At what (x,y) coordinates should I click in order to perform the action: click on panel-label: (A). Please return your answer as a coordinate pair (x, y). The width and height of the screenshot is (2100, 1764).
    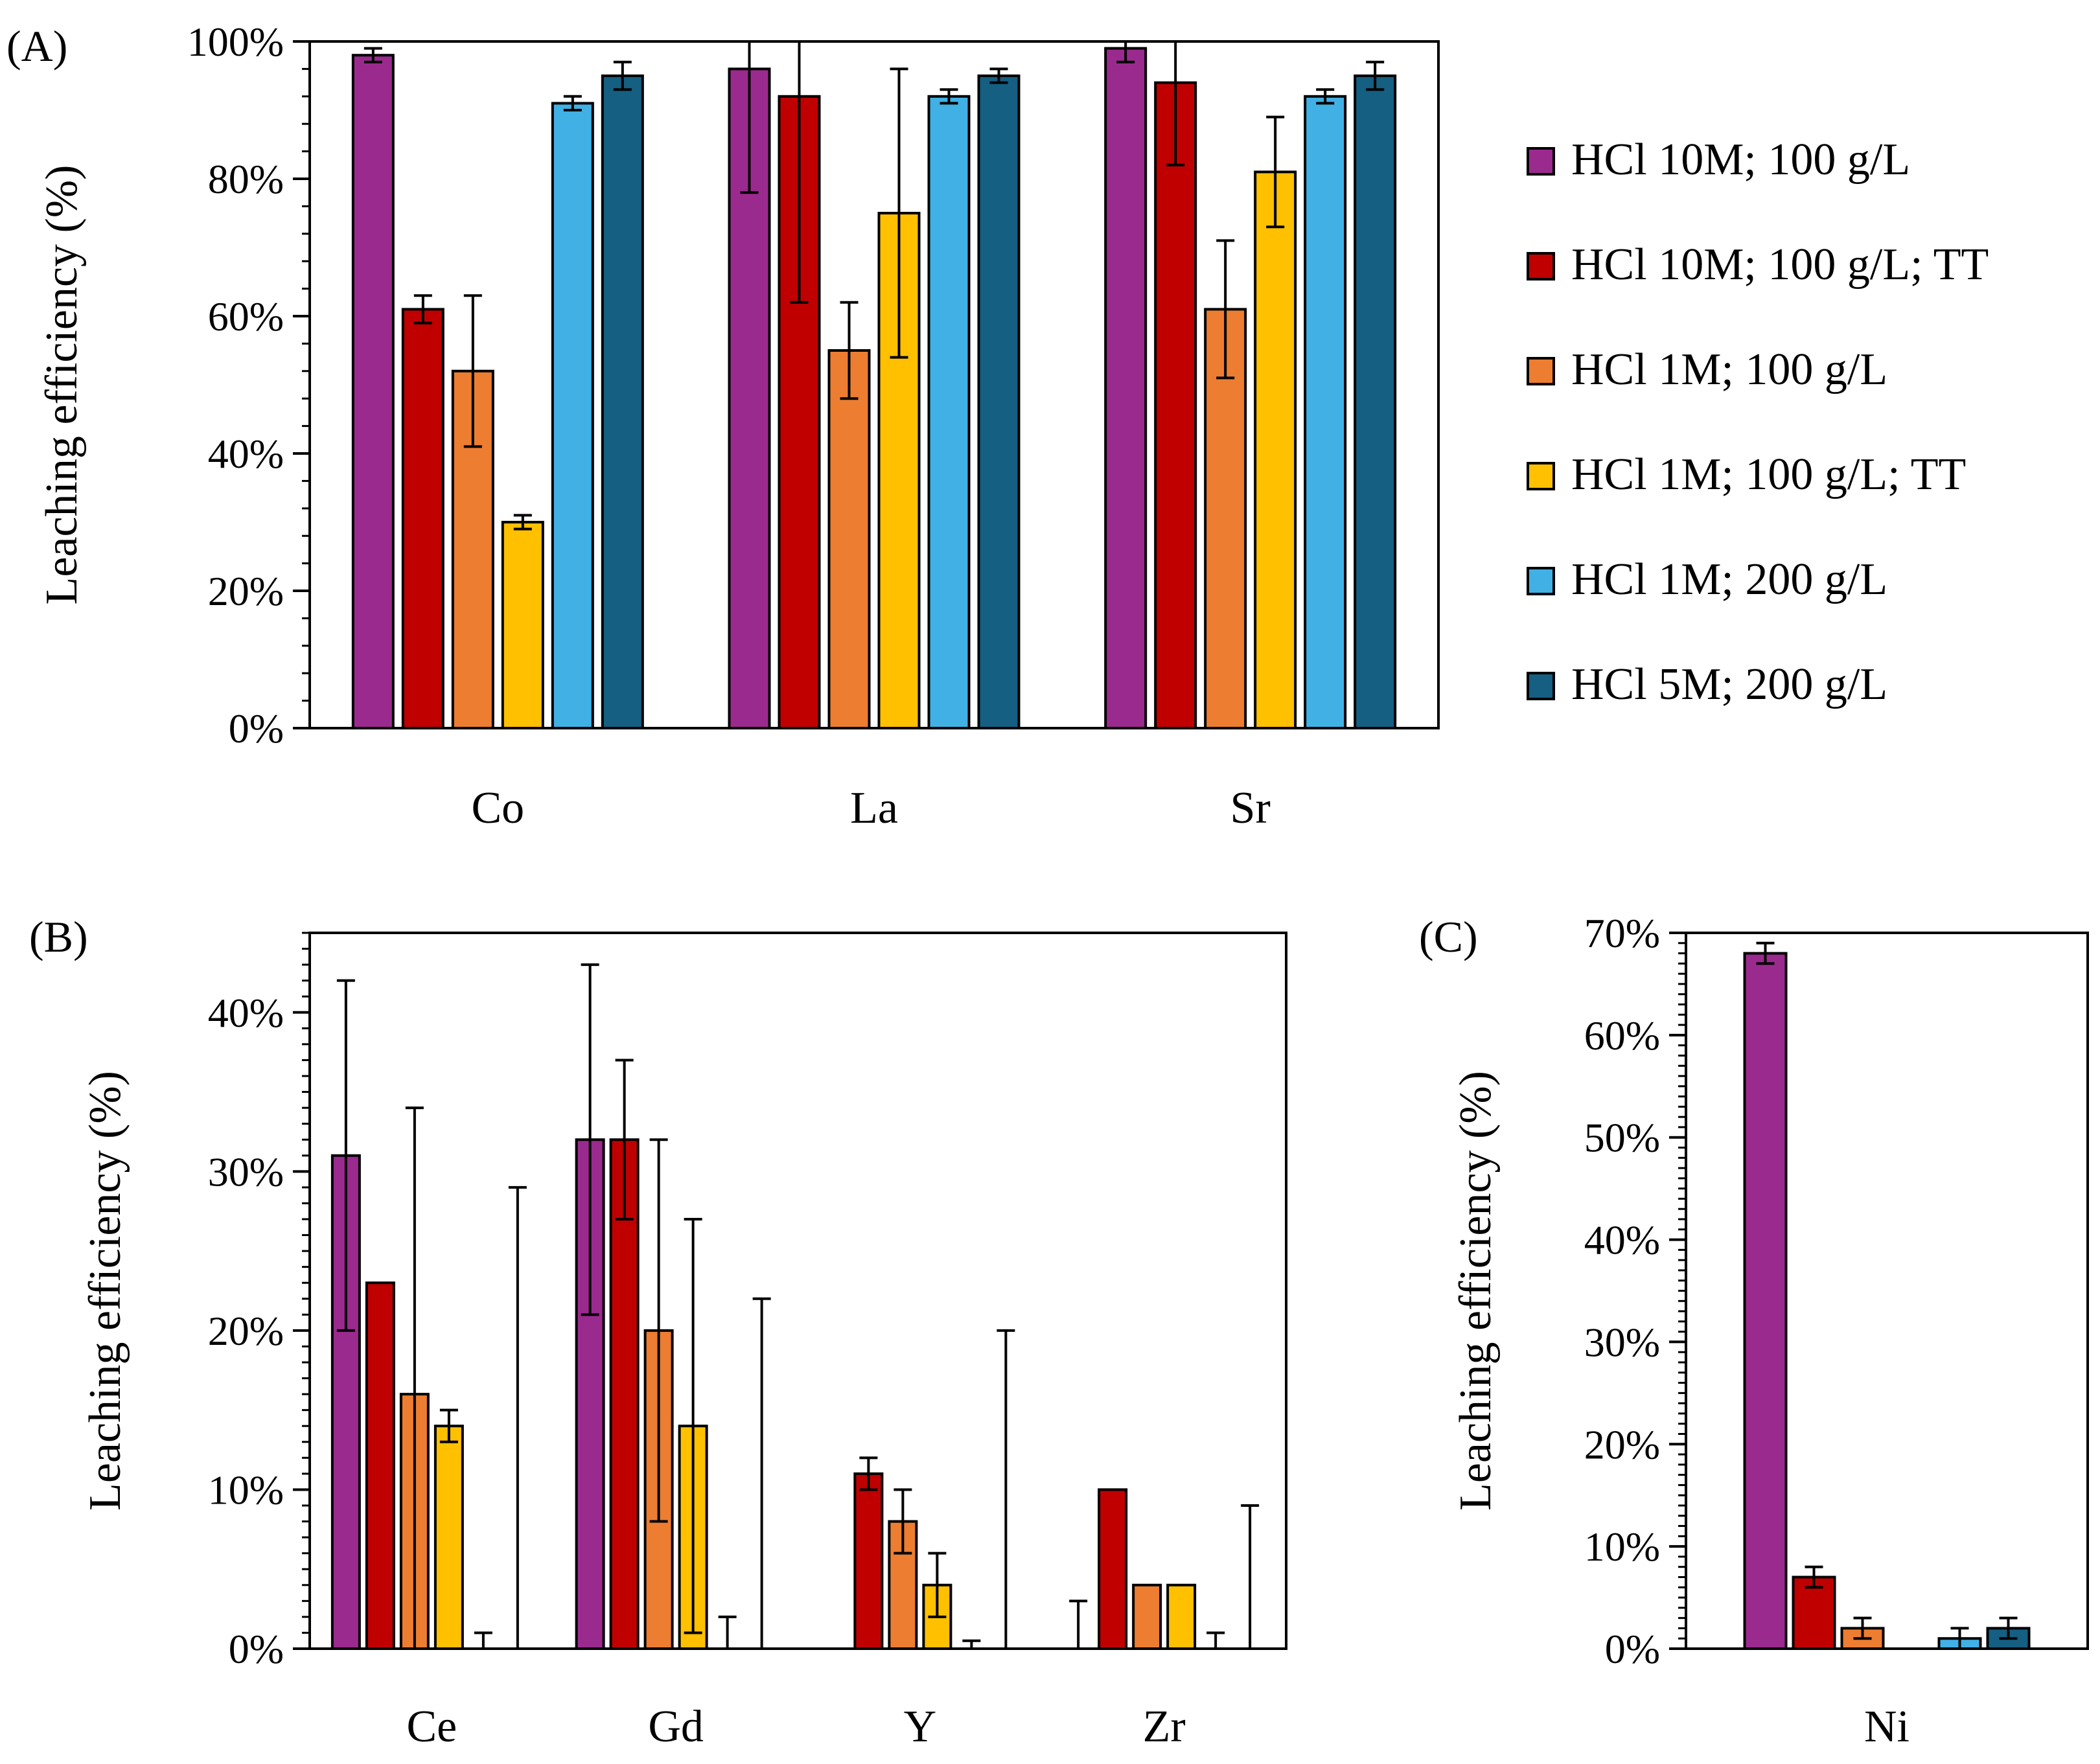
    Looking at the image, I should click on (36, 46).